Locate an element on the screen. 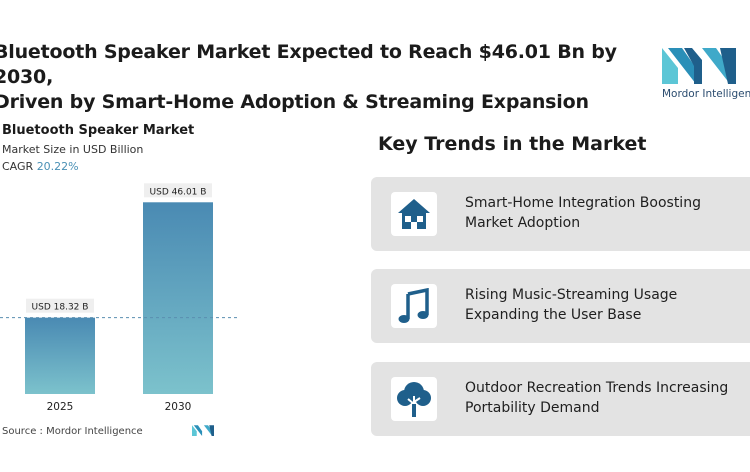  brand-logo: Mordor Intelligence is located at coordinates (706, 72).